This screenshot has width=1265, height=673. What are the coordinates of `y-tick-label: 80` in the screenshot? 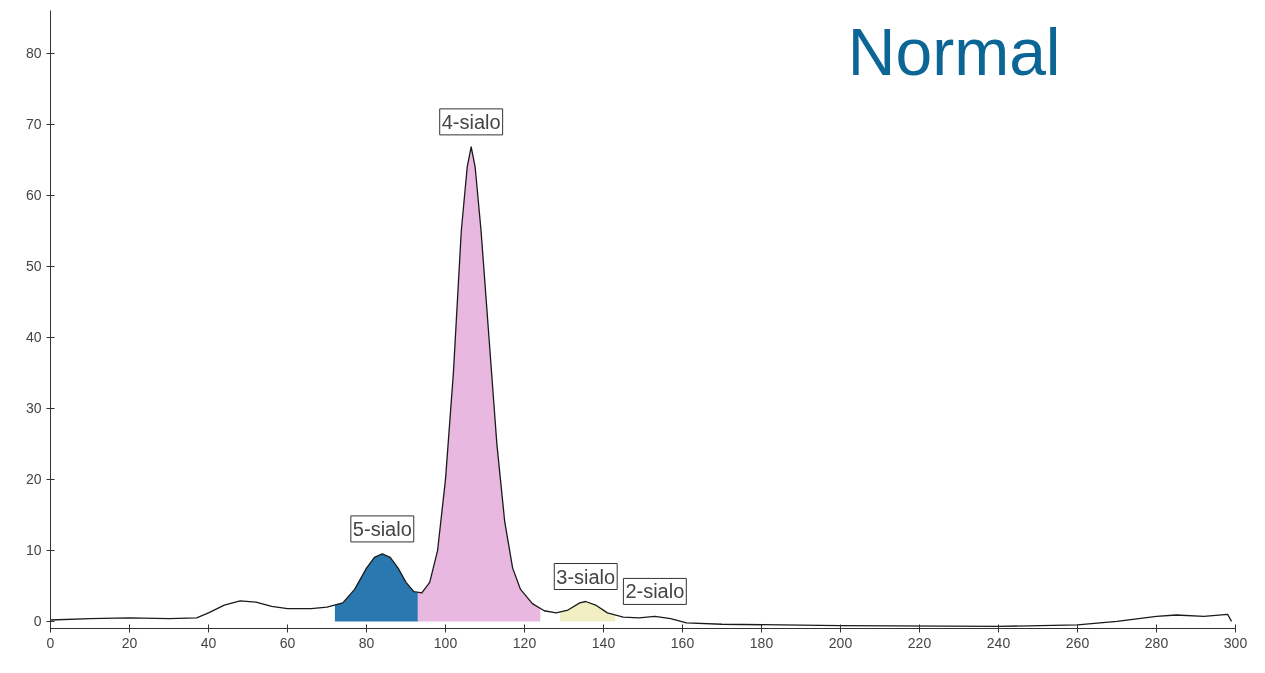 It's located at (33, 53).